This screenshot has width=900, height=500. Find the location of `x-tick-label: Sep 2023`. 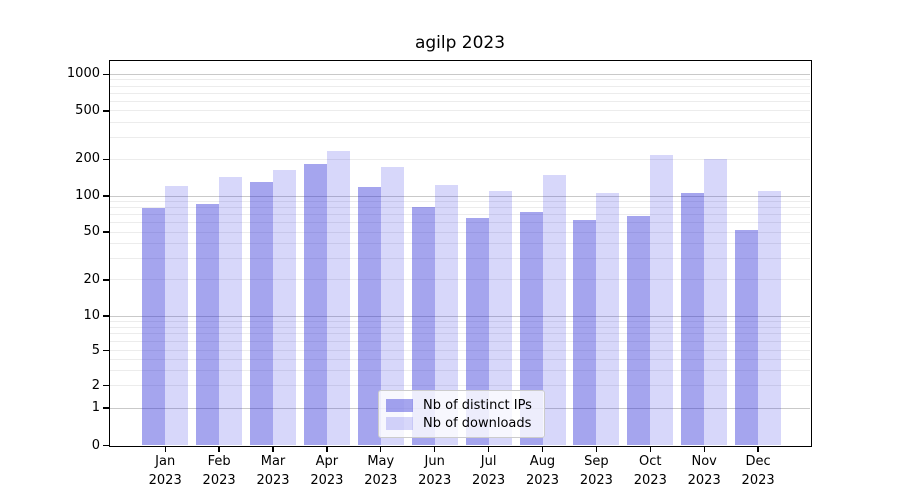

x-tick-label: Sep 2023 is located at coordinates (596, 471).